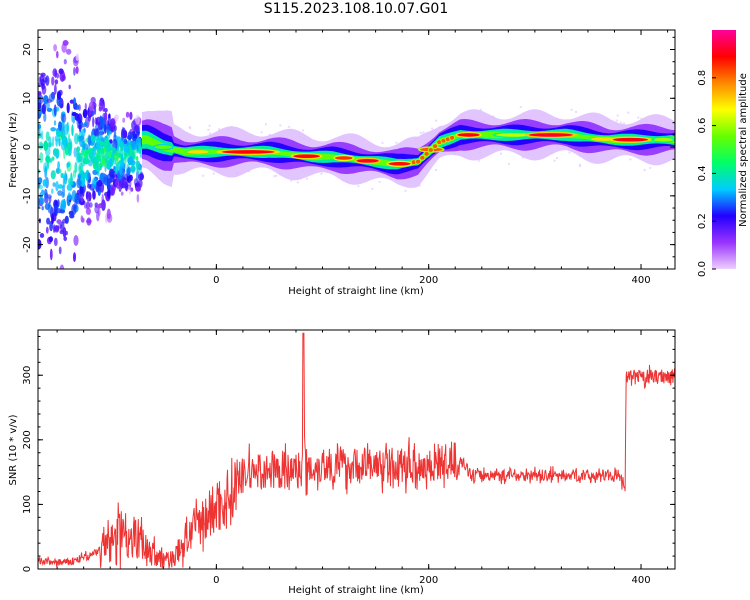 The image size is (750, 600). I want to click on colorbar-tick-label: 0.6, so click(702, 126).